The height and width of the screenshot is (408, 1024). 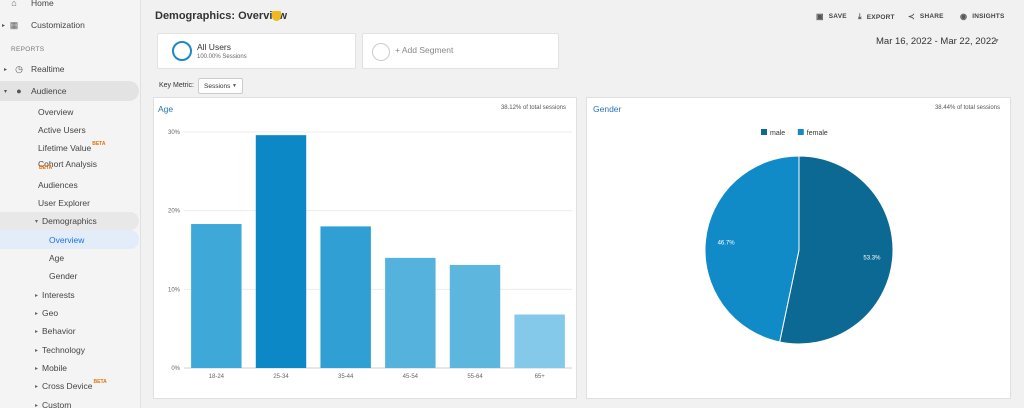 What do you see at coordinates (217, 377) in the screenshot?
I see `x-tick-label: 18-24` at bounding box center [217, 377].